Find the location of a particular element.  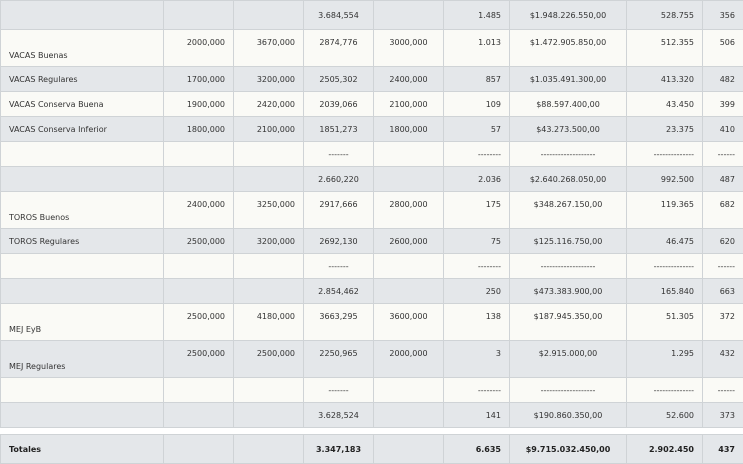

category-cell: TOROS Regulares is located at coordinates (82, 241).